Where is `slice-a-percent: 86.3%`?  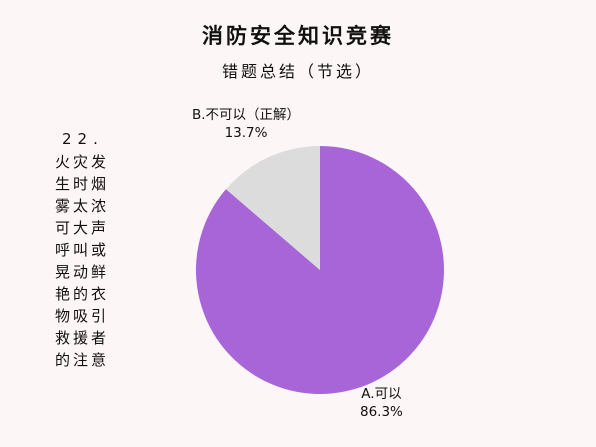 slice-a-percent: 86.3% is located at coordinates (381, 412).